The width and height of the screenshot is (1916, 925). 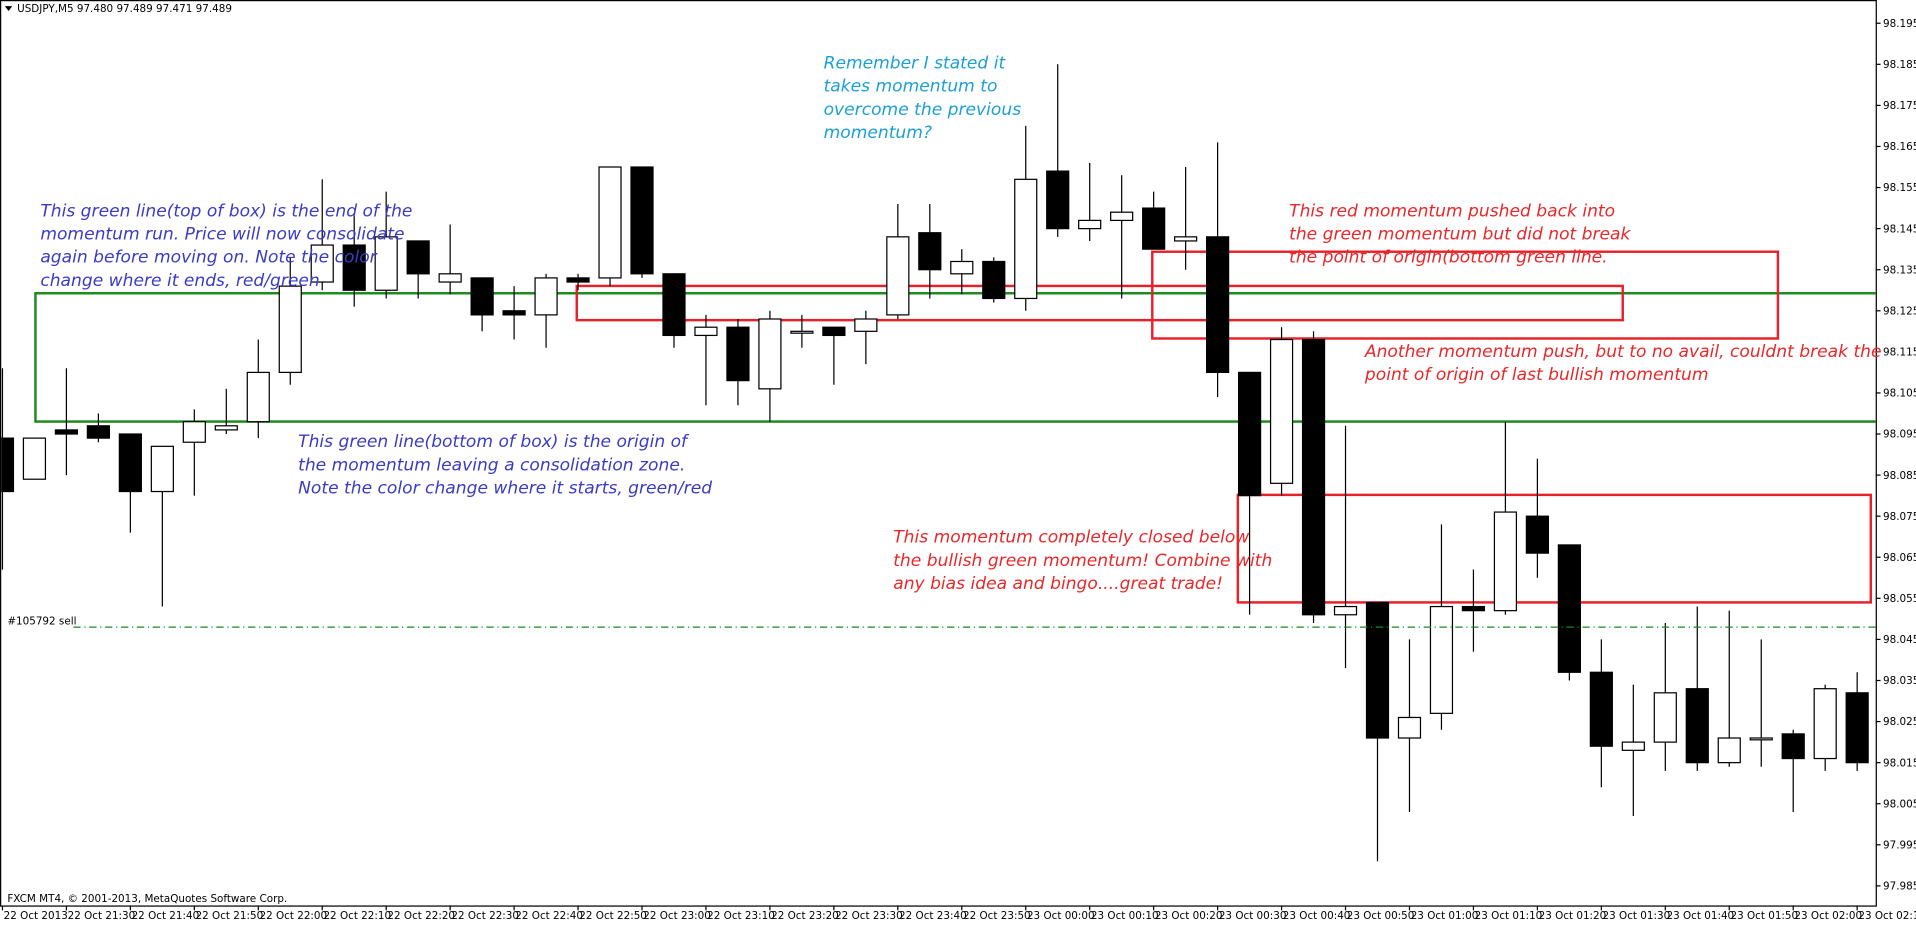 What do you see at coordinates (1189, 916) in the screenshot?
I see `x-tick-label: 23 Oct 00:20` at bounding box center [1189, 916].